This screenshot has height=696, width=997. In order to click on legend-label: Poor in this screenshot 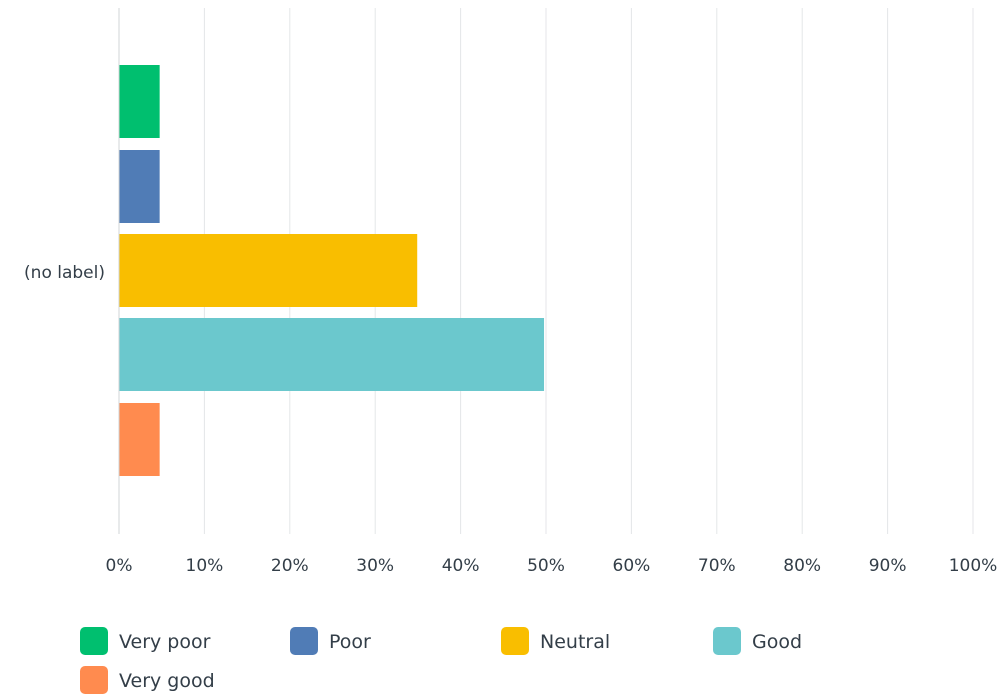, I will do `click(350, 642)`.